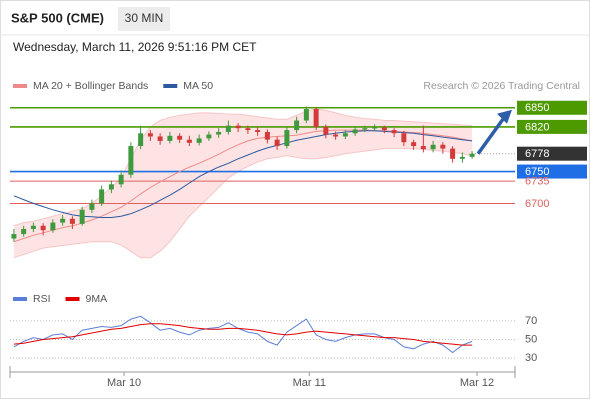 This screenshot has width=590, height=400. What do you see at coordinates (135, 47) in the screenshot?
I see `timestamp: Wednesday, March 11, 2026 9:51:16 PM CET` at bounding box center [135, 47].